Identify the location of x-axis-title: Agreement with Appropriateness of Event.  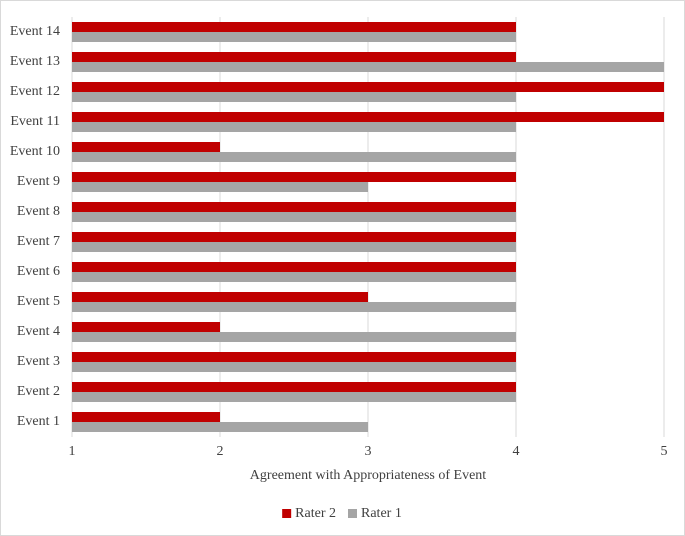
(368, 475).